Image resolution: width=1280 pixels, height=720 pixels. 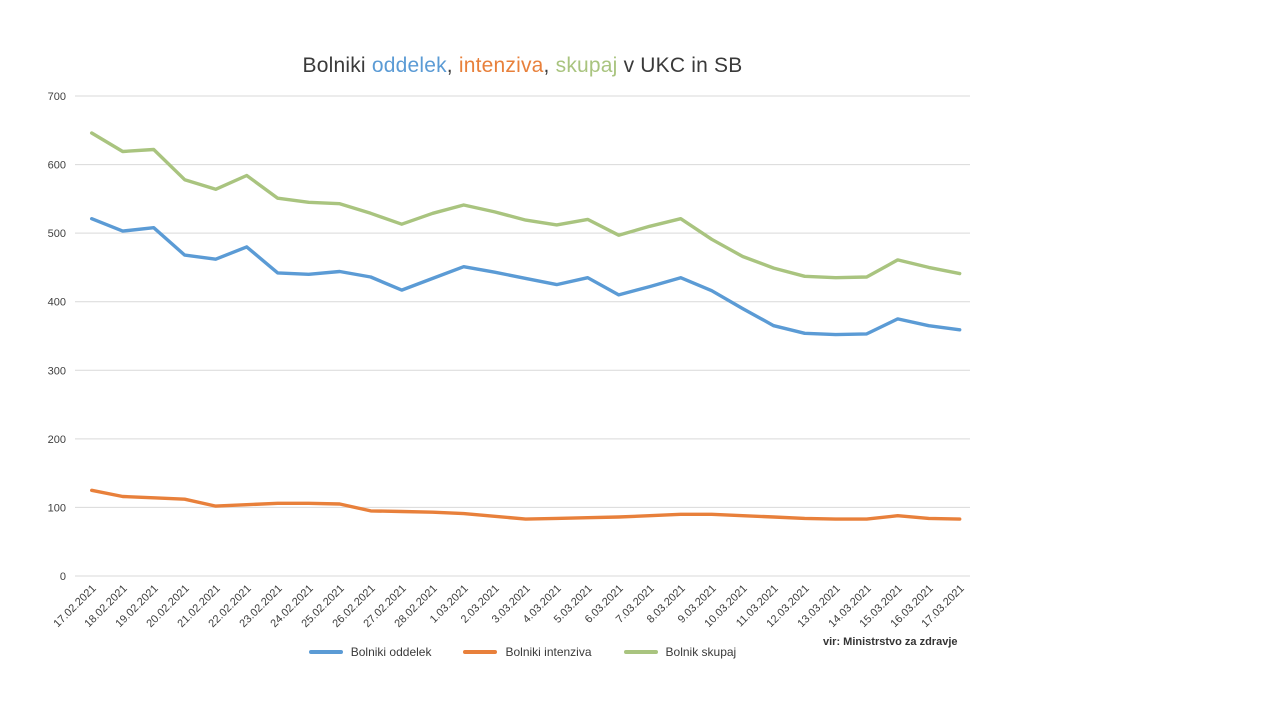 I want to click on series-line-bolniki-oddelek, so click(x=525, y=276).